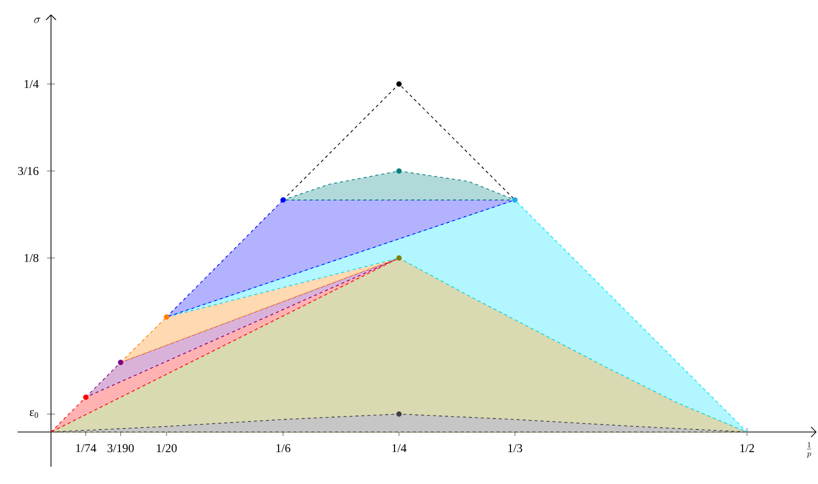 This screenshot has width=818, height=484. Describe the element at coordinates (31, 258) in the screenshot. I see `y-tick-label: 1/8` at that location.